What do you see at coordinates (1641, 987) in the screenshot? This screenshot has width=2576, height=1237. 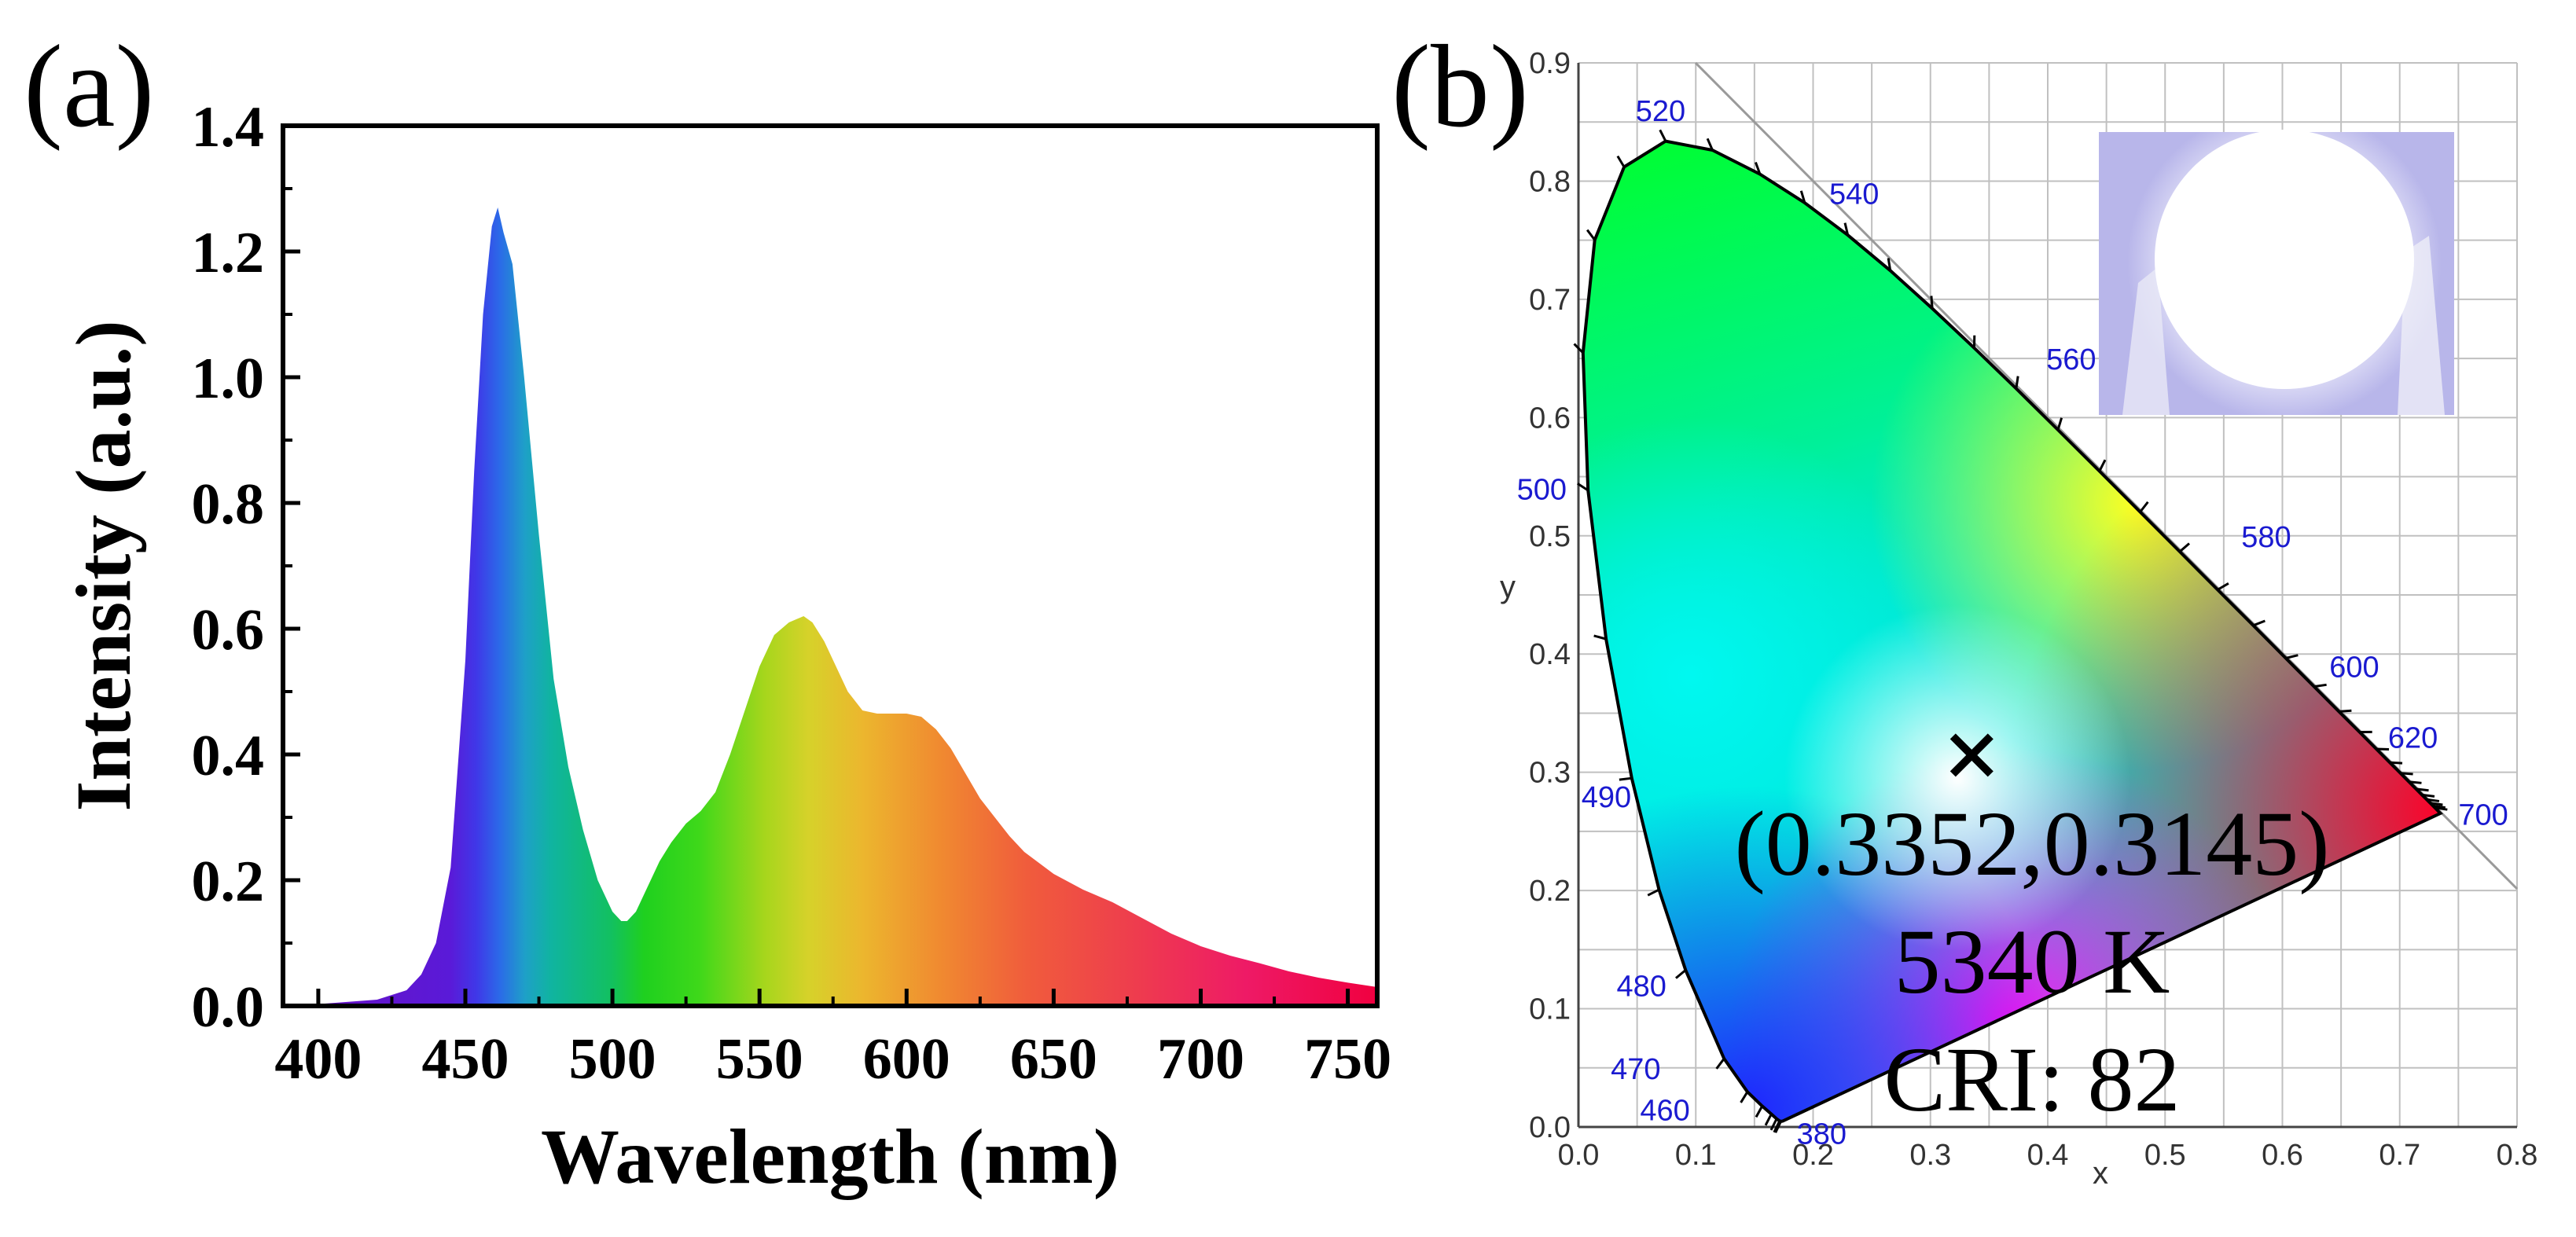 I see `wavelength-label: 480` at bounding box center [1641, 987].